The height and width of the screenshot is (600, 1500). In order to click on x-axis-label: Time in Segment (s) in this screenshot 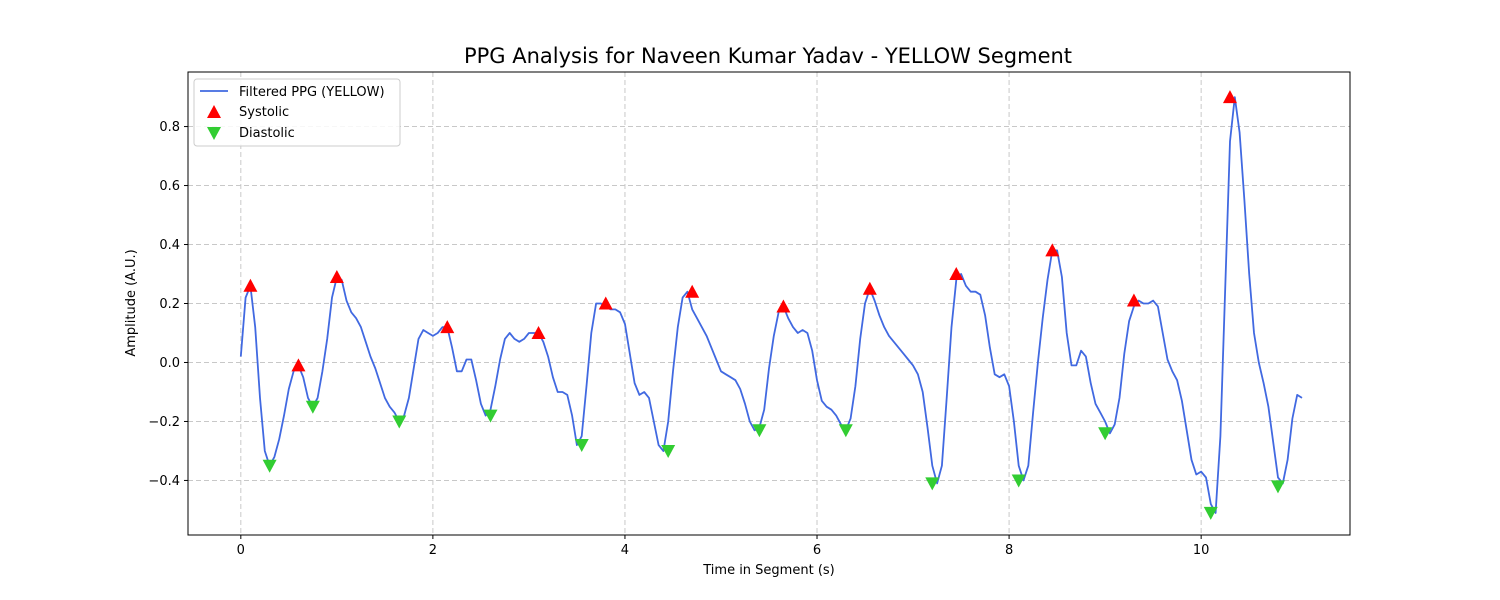, I will do `click(768, 570)`.